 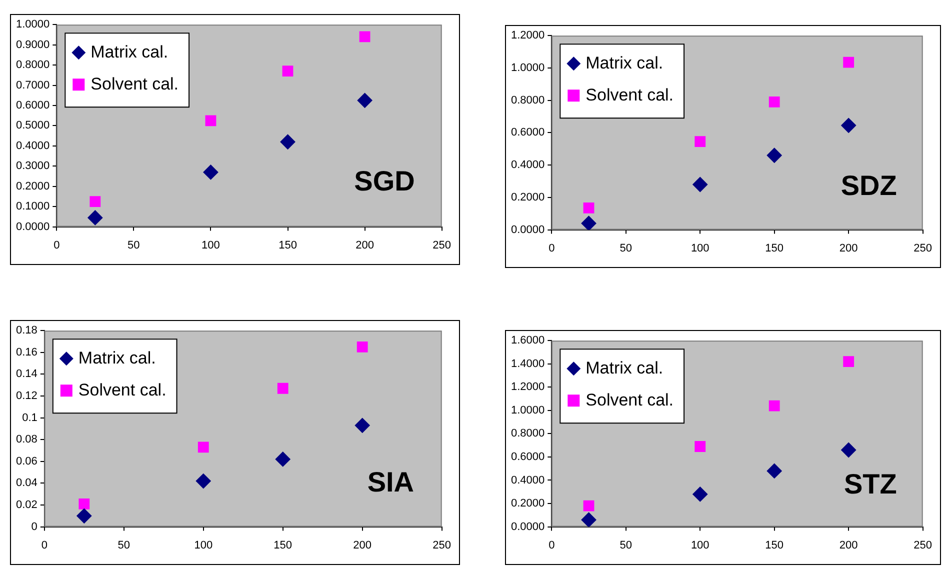 I want to click on y-tick-label: 0.14, so click(x=27, y=374).